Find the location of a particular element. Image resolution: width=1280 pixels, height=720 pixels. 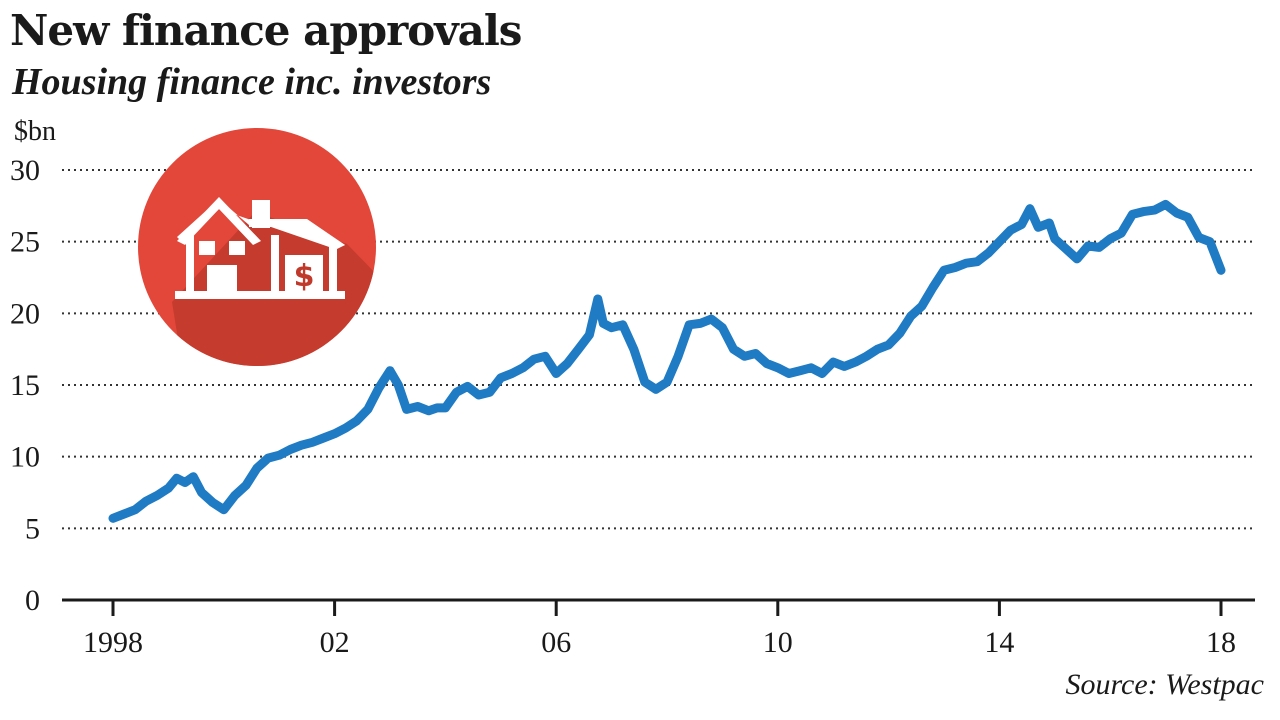

y-unit-label: $bn is located at coordinates (35, 131).